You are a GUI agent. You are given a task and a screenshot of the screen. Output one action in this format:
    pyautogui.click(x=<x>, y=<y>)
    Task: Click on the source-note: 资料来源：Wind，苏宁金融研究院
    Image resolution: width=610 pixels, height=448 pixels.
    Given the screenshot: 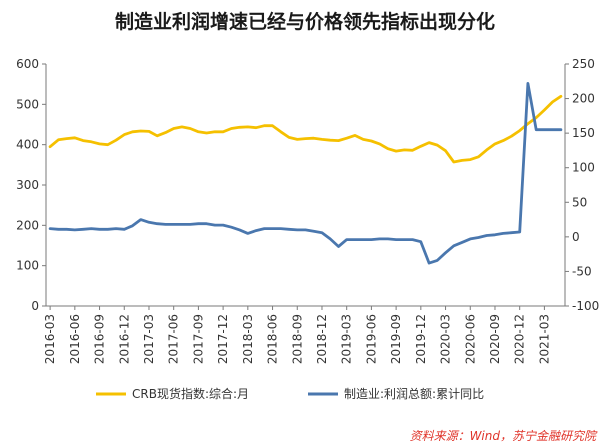 What is the action you would take?
    pyautogui.click(x=504, y=436)
    